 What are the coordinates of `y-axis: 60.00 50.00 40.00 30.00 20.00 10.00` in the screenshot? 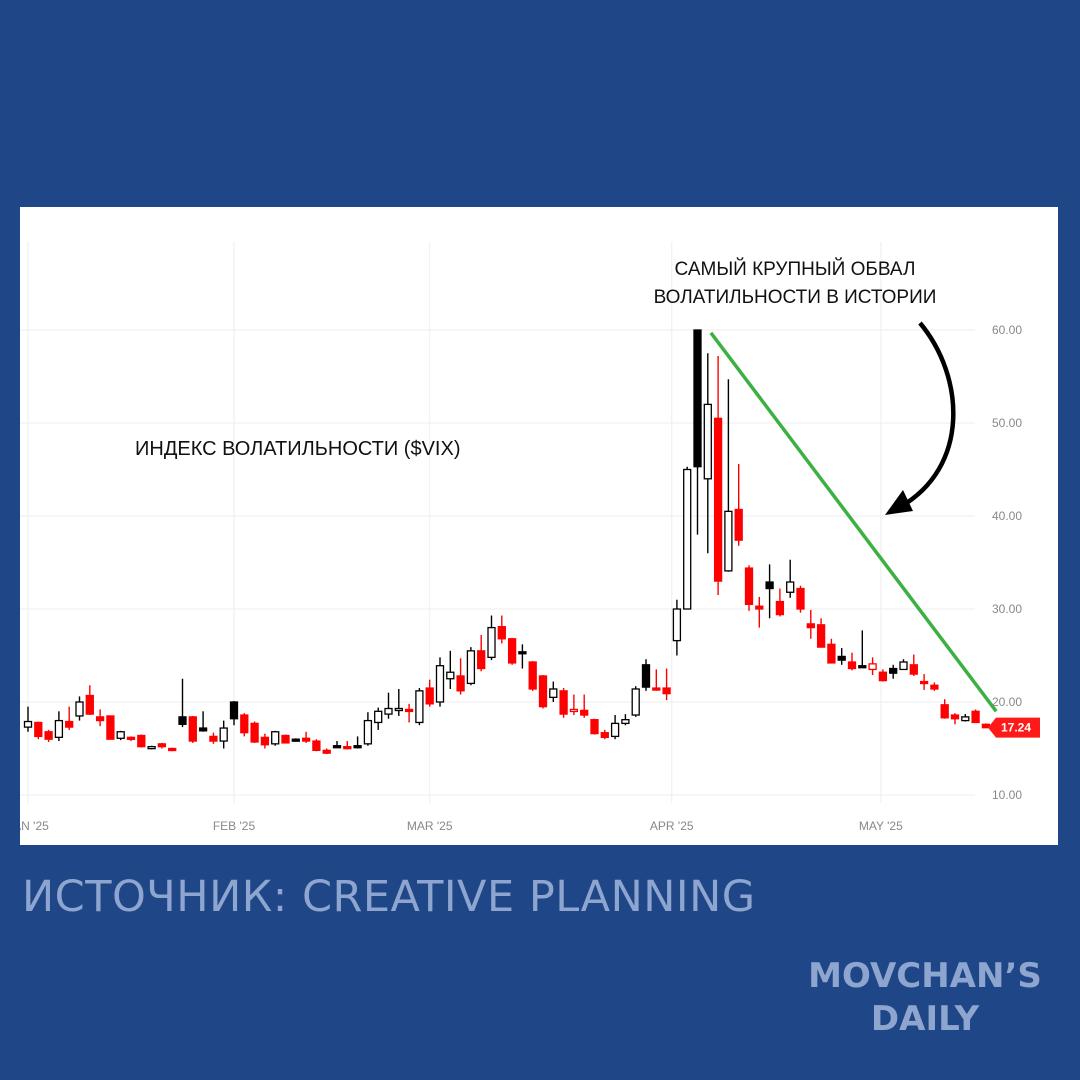 It's located at (1007, 562).